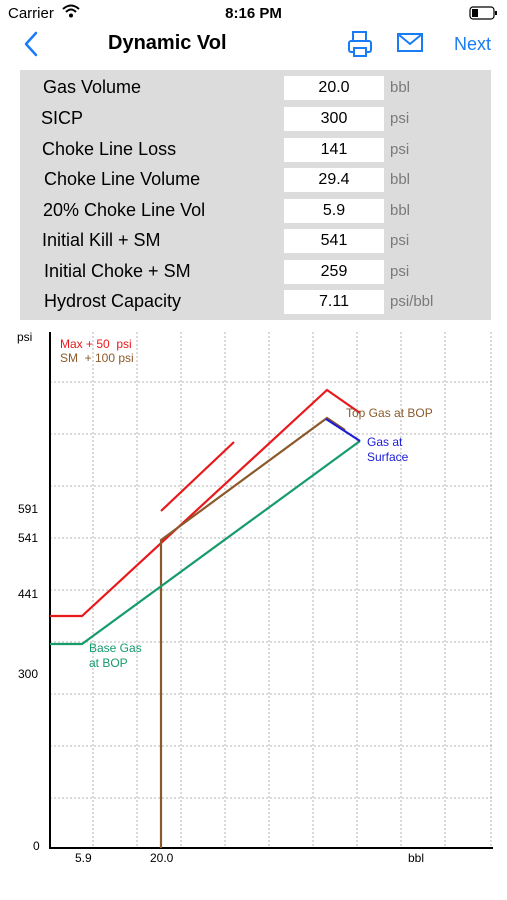 The height and width of the screenshot is (900, 507). What do you see at coordinates (385, 442) in the screenshot?
I see `annotation-gas-at: Gas at` at bounding box center [385, 442].